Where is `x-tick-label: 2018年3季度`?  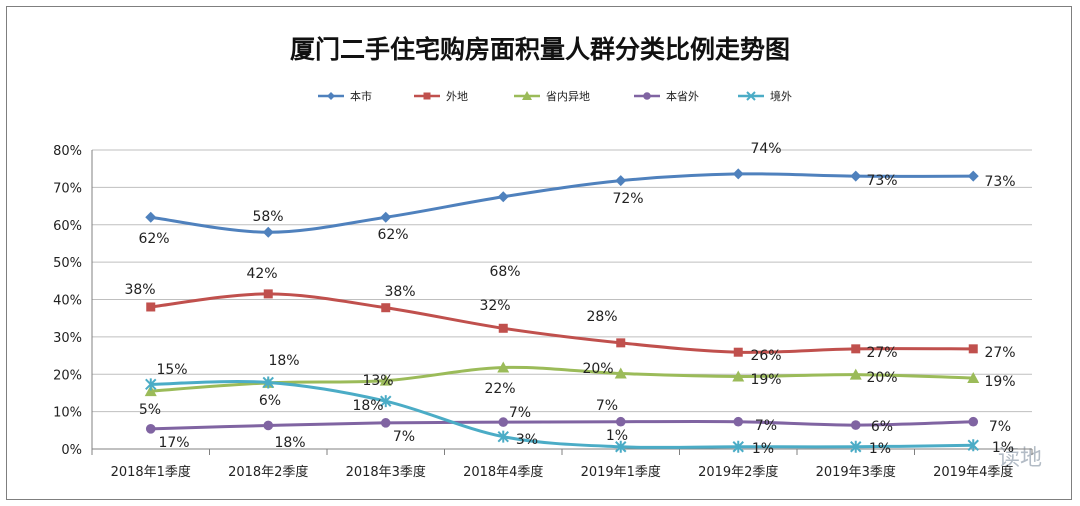 x-tick-label: 2018年3季度 is located at coordinates (386, 472).